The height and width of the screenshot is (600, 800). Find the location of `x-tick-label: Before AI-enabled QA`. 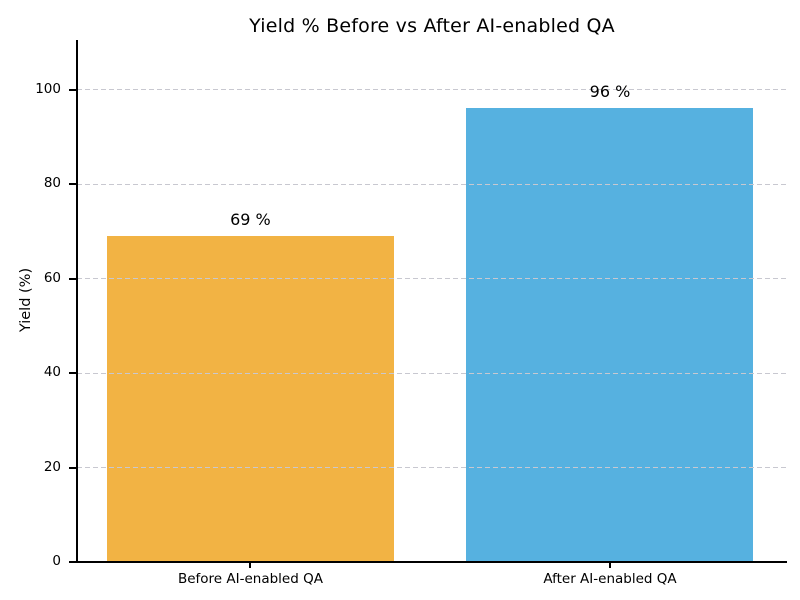

x-tick-label: Before AI-enabled QA is located at coordinates (250, 579).